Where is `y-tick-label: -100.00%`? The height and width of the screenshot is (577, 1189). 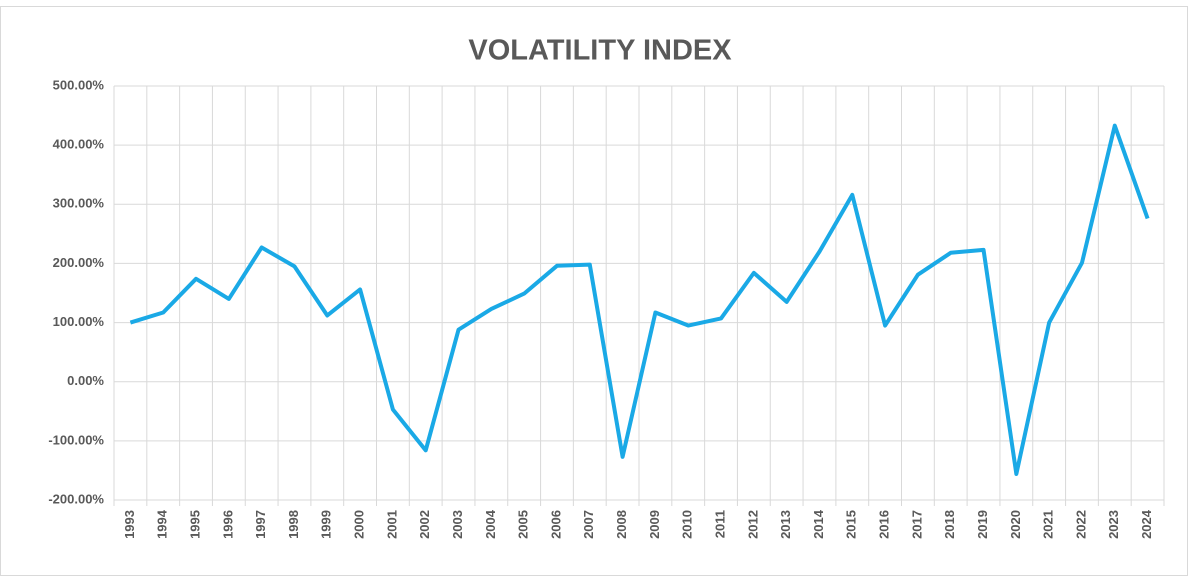 y-tick-label: -100.00% is located at coordinates (76, 439).